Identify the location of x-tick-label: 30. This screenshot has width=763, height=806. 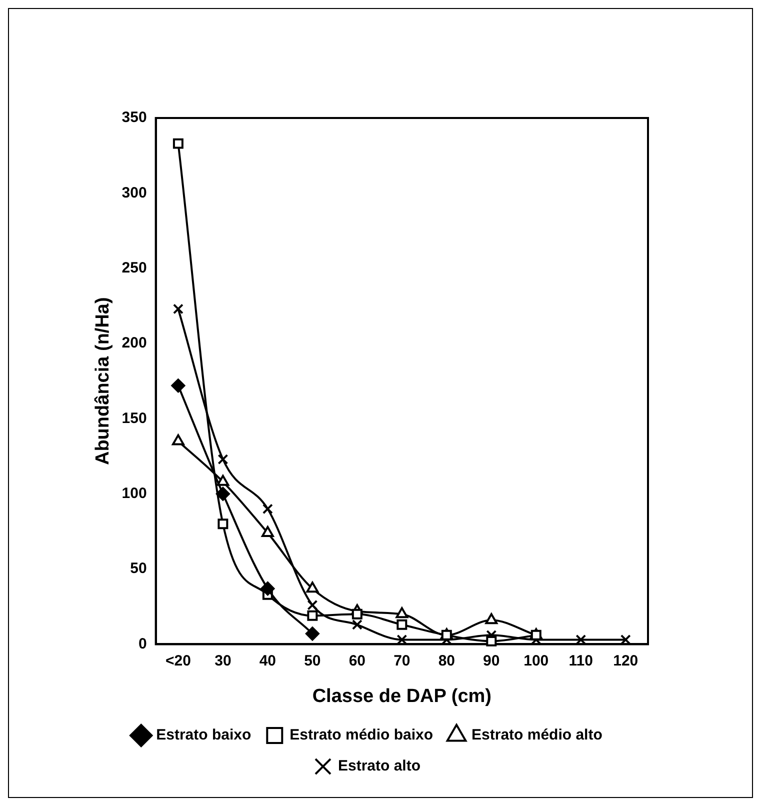
(223, 661).